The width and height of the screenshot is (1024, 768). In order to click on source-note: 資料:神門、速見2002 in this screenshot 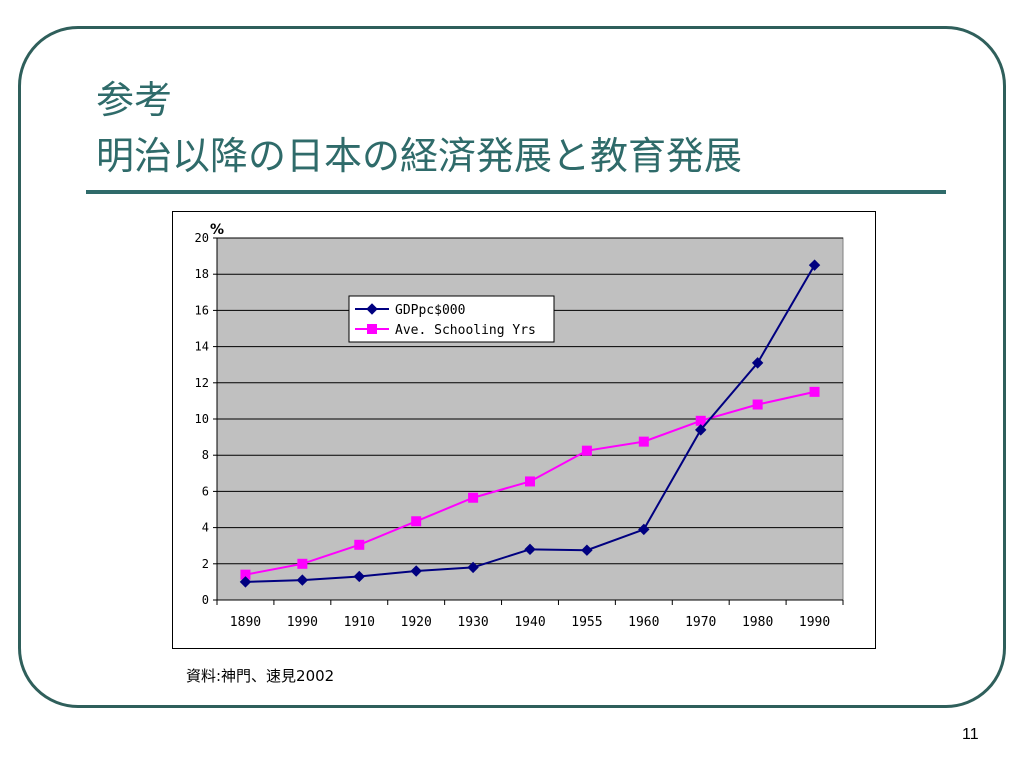, I will do `click(260, 676)`.